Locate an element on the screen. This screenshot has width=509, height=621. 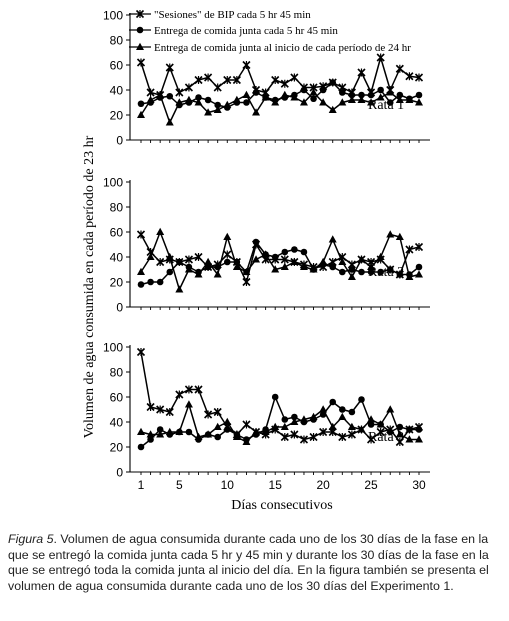
y-tick-label: 40 is located at coordinates (117, 91).